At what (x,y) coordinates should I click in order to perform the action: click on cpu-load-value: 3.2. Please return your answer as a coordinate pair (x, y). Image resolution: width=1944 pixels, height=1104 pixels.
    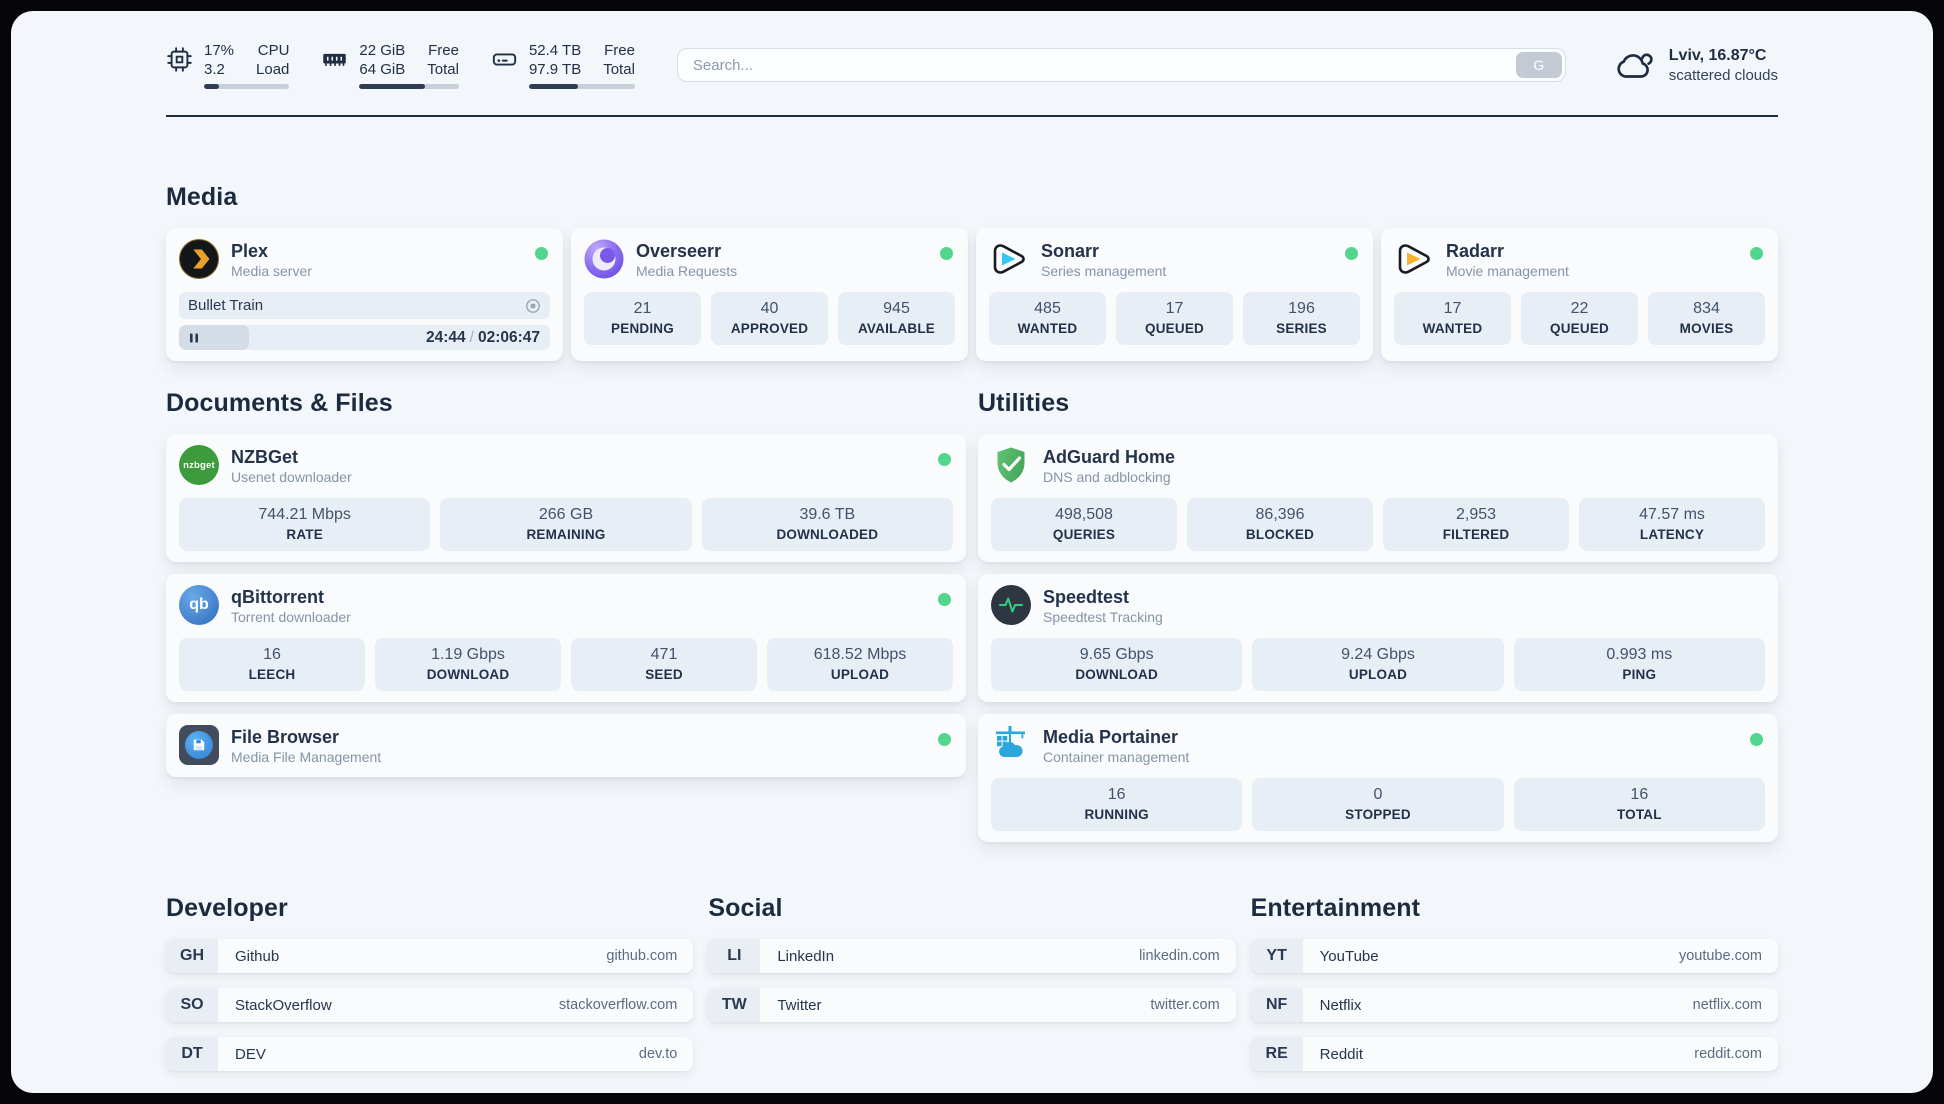
    Looking at the image, I should click on (214, 69).